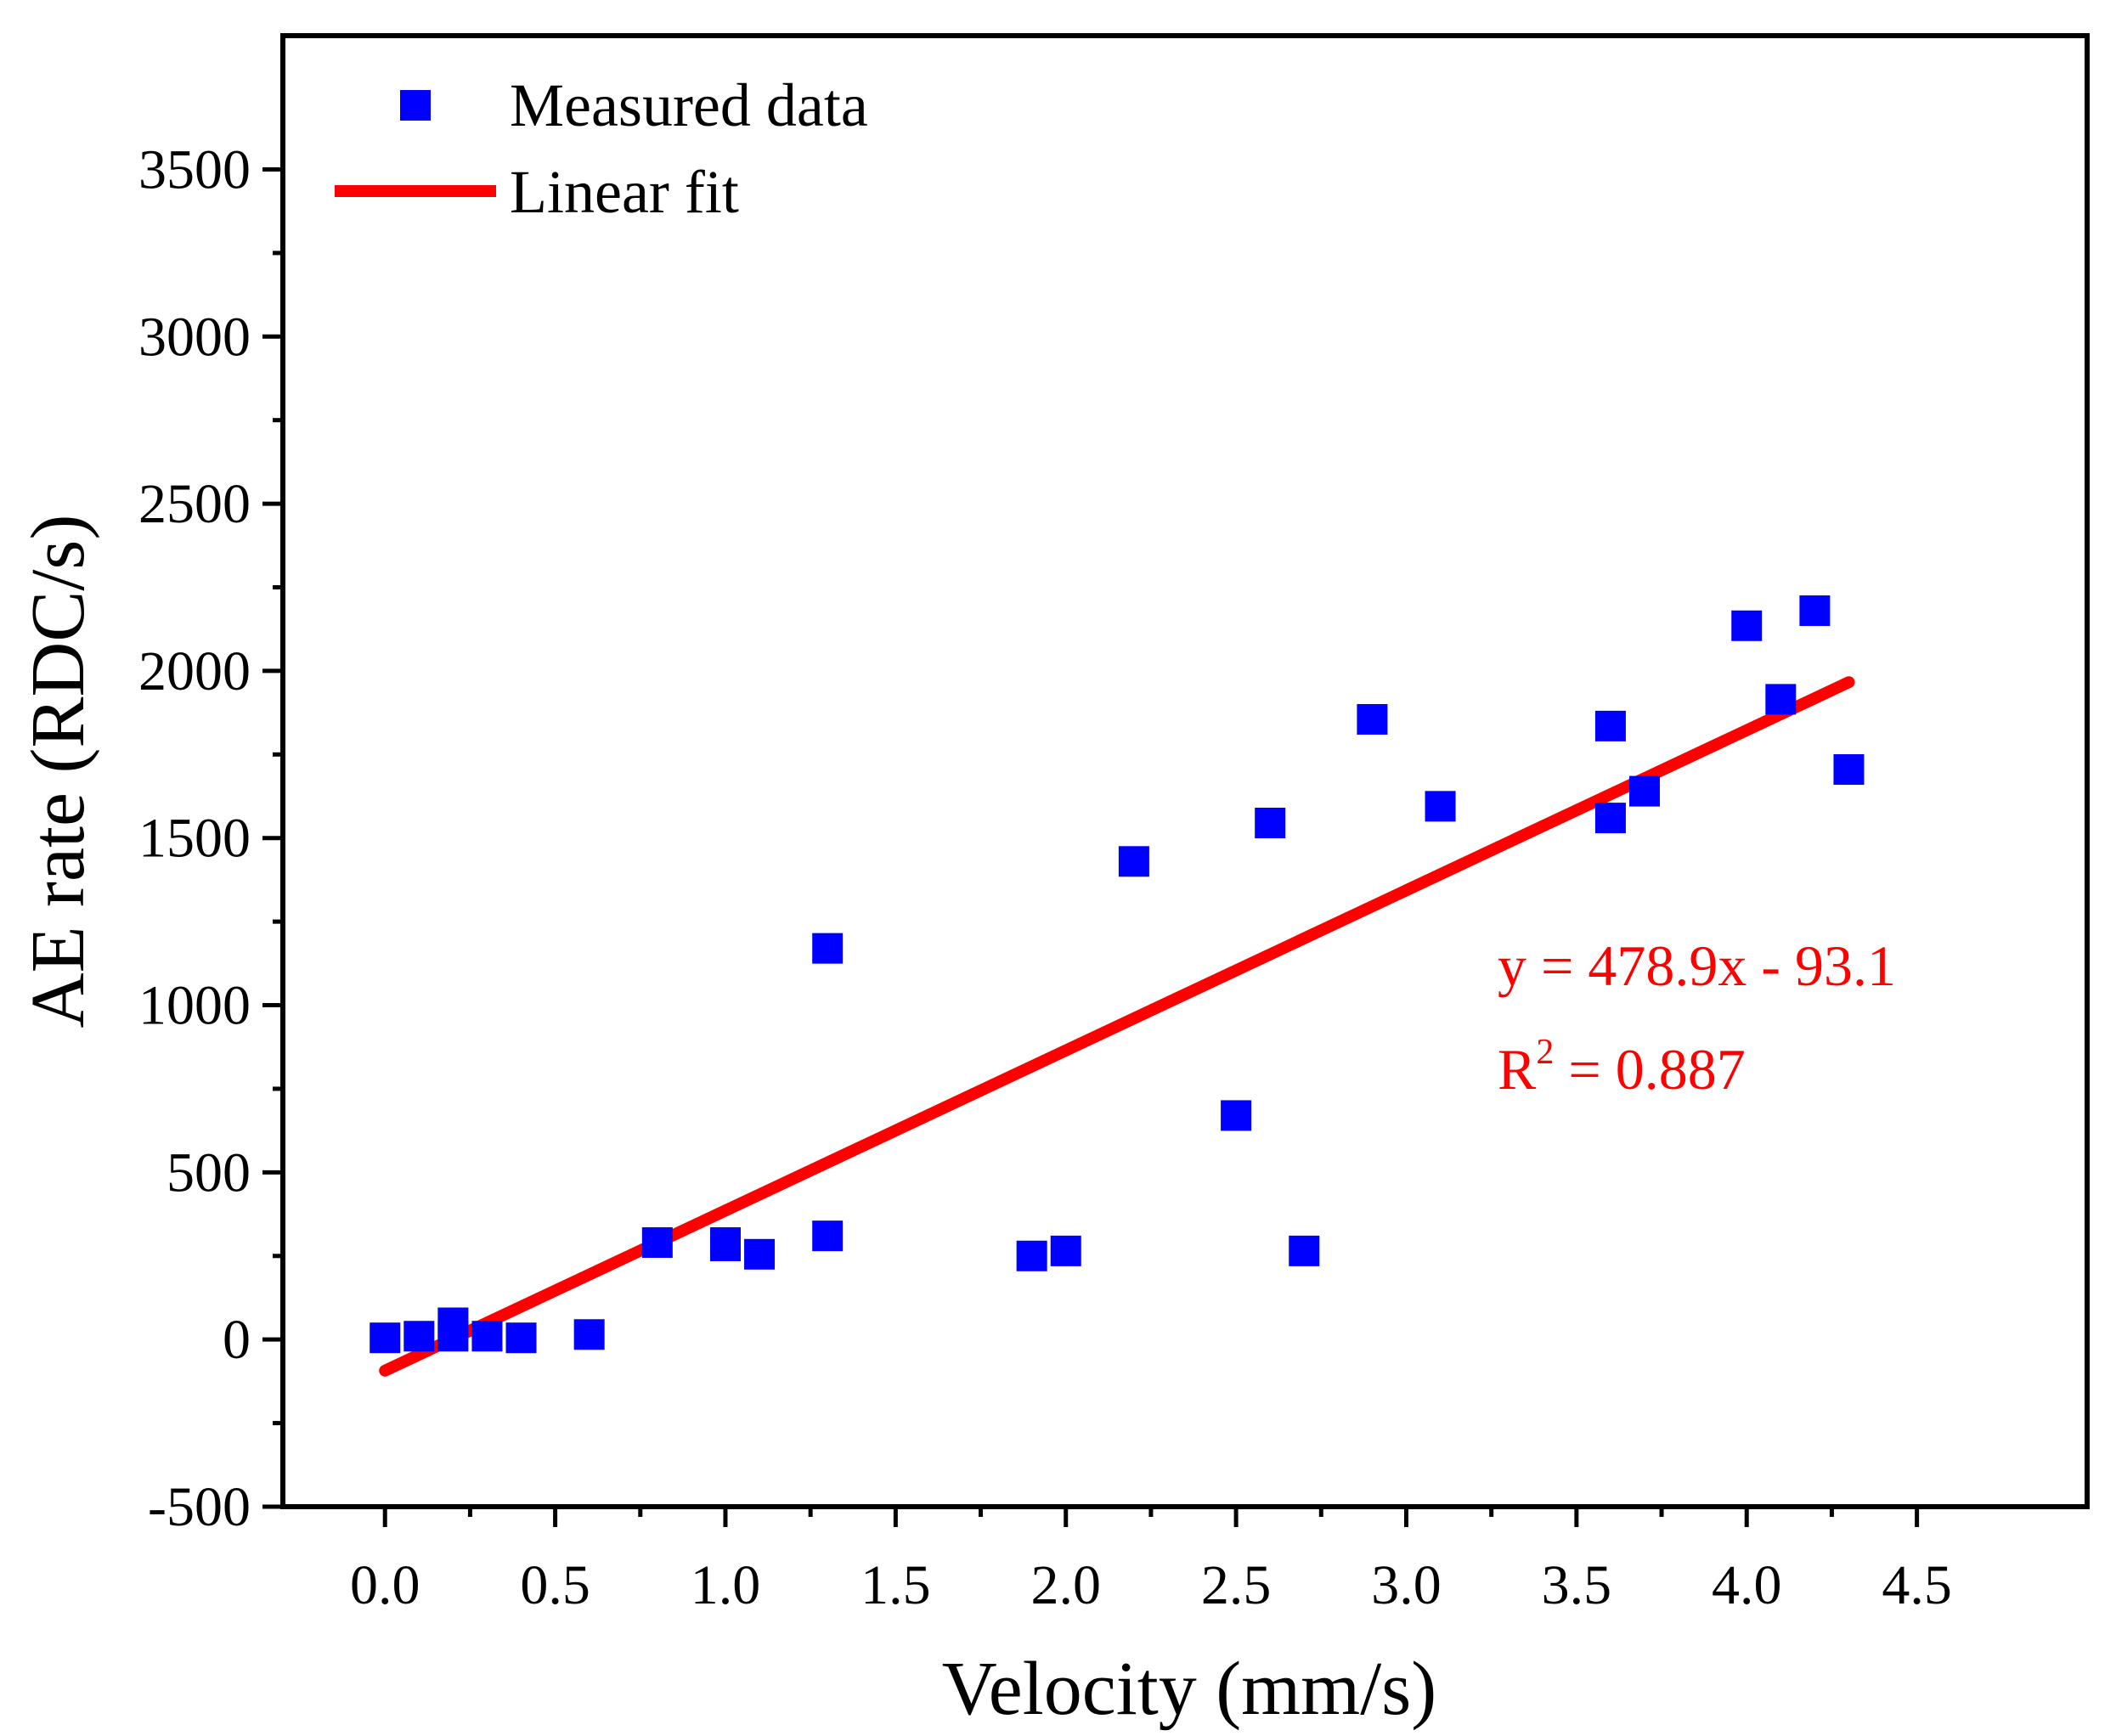 This screenshot has height=1736, width=2116. Describe the element at coordinates (1545, 1052) in the screenshot. I see `r-squared-superscript: 2` at that location.